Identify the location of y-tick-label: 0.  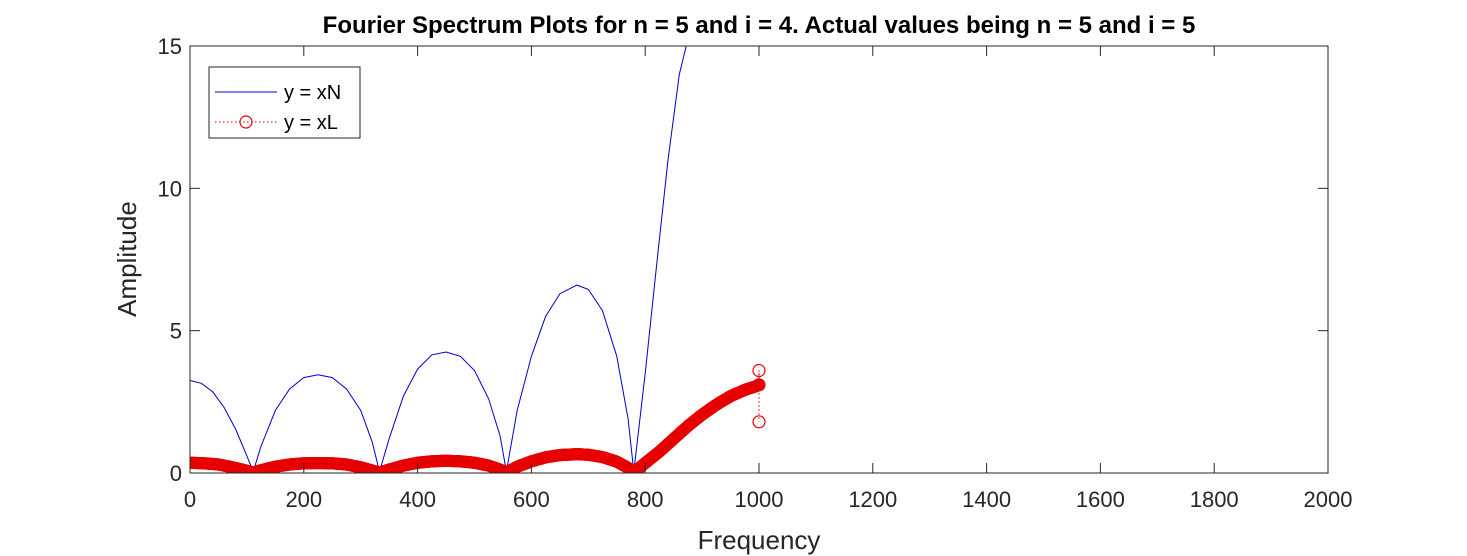
(176, 473).